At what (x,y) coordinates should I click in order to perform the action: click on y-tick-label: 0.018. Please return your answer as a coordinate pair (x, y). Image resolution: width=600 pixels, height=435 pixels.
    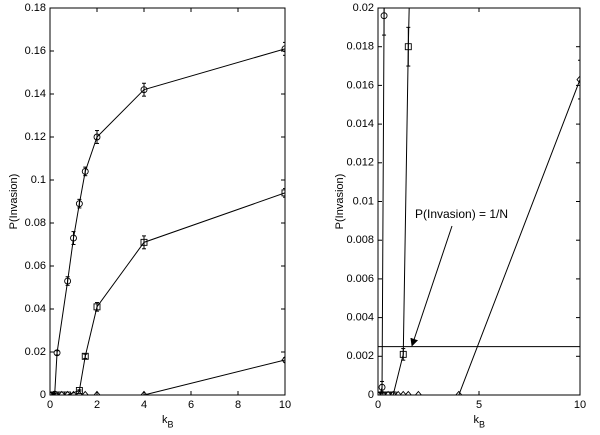
    Looking at the image, I should click on (360, 47).